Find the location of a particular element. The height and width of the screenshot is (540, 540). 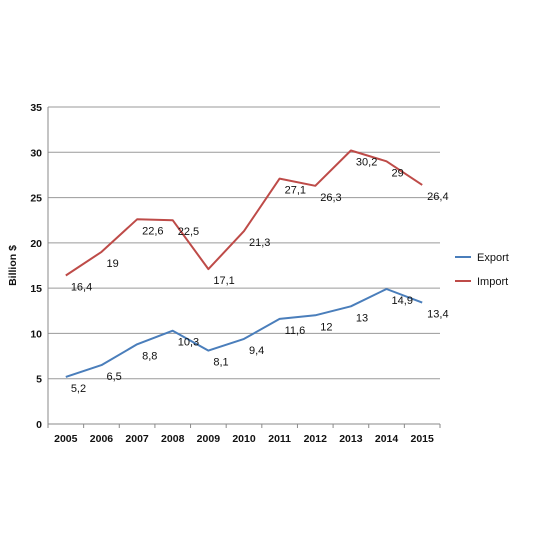

y-tick-label: 35 is located at coordinates (36, 108).